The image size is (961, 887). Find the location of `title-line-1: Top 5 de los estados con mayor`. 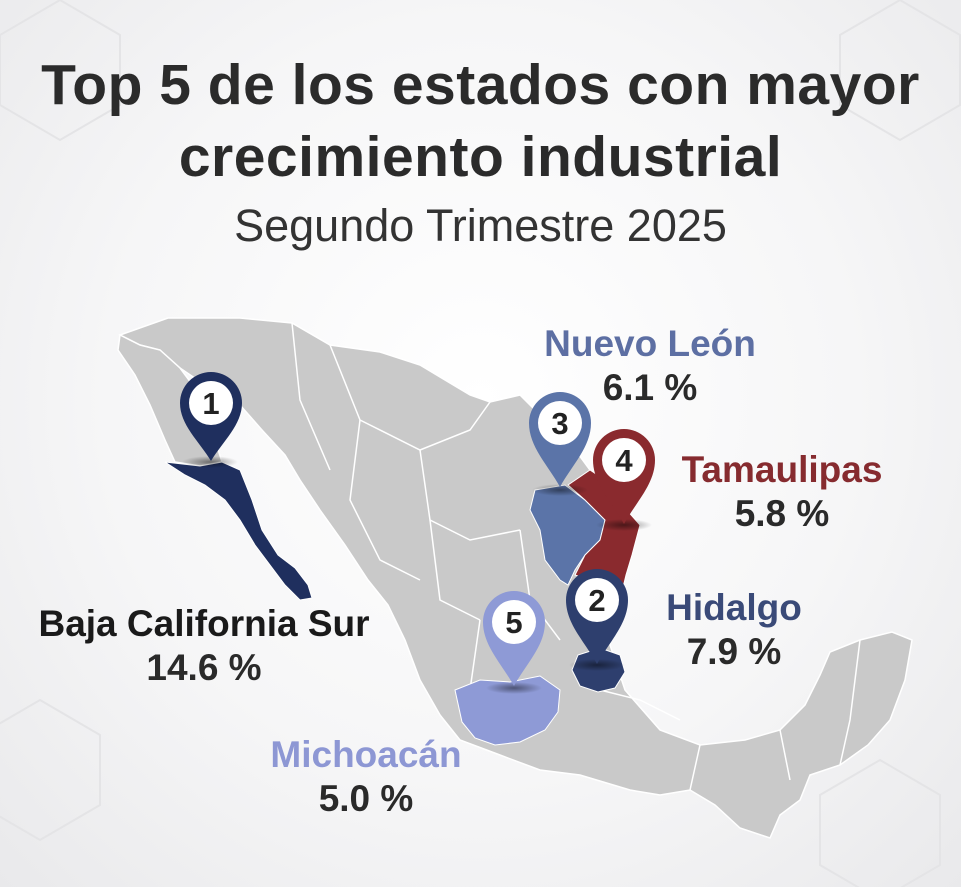

title-line-1: Top 5 de los estados con mayor is located at coordinates (480, 85).